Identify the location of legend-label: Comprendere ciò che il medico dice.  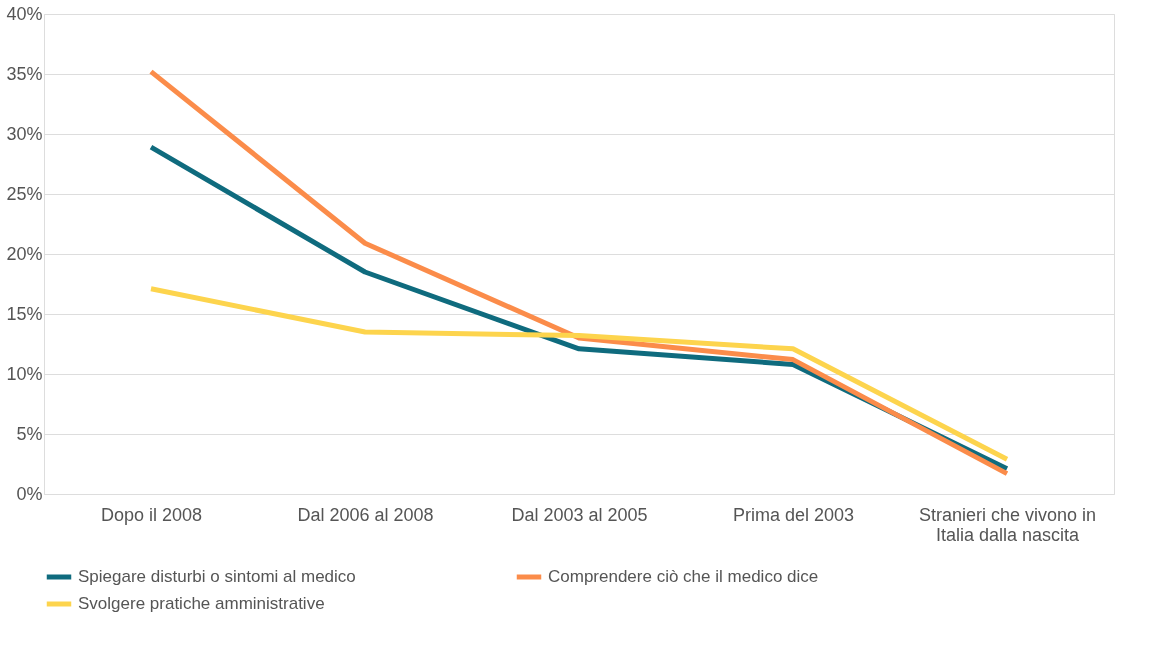
(683, 576).